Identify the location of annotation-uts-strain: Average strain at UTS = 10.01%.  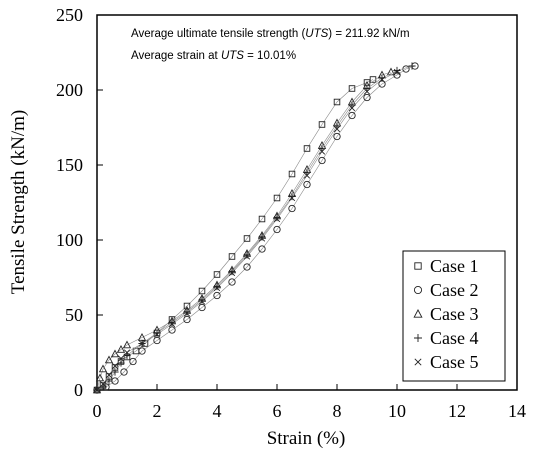
(213, 56).